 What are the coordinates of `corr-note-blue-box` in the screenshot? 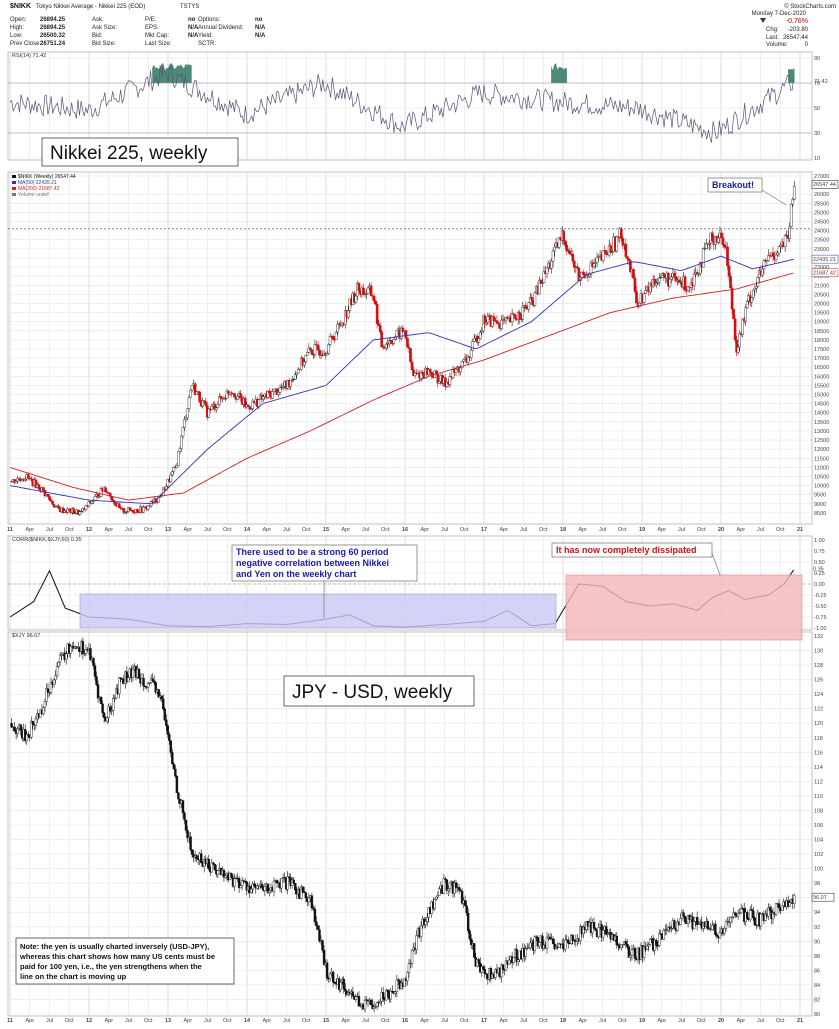 It's located at (324, 563).